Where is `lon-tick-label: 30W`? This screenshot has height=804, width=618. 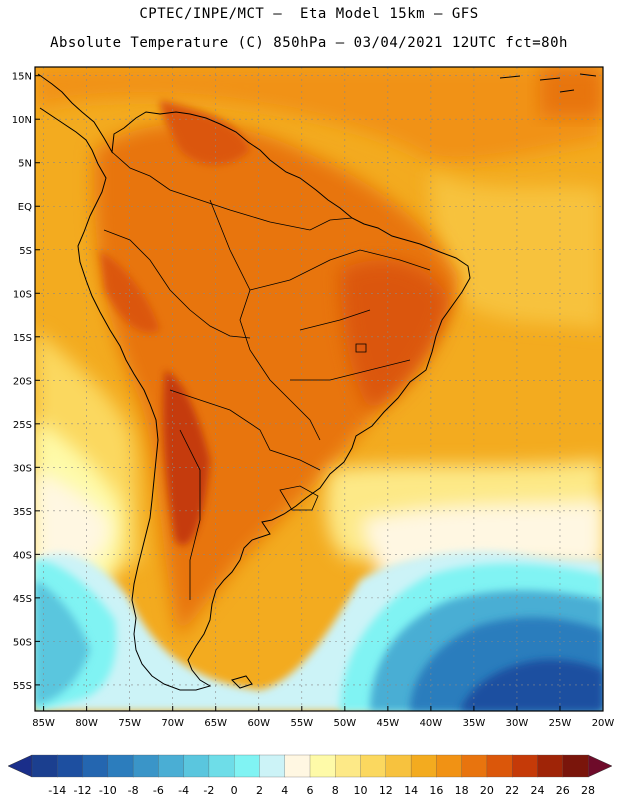
lon-tick-label: 30W is located at coordinates (517, 723).